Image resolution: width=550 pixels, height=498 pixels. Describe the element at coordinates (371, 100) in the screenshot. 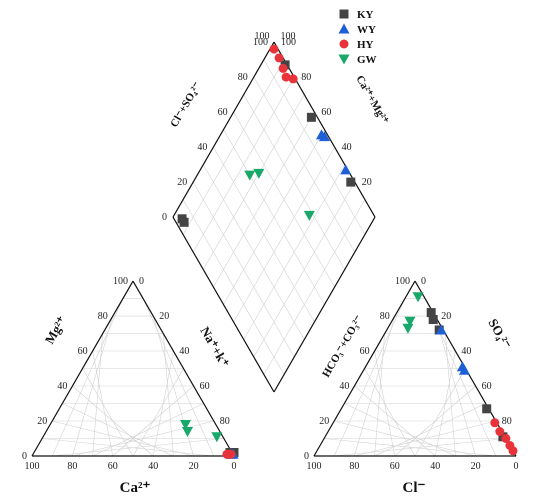

I see `diamond-upper-right-axis-label: Ca²⁺+Mg²⁺` at that location.